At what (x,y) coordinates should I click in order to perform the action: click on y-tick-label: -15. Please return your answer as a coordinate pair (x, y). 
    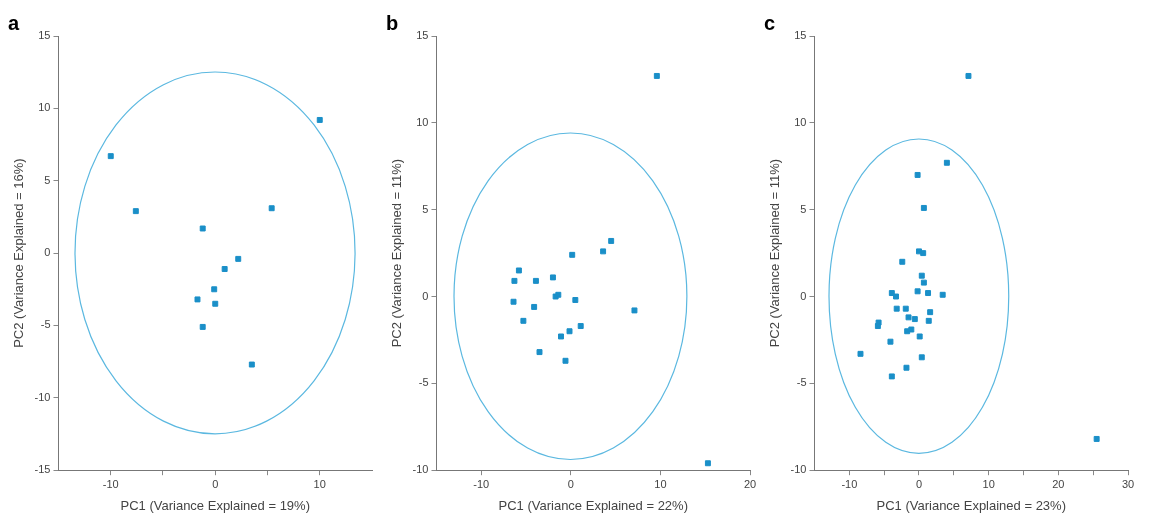
    Looking at the image, I should click on (42, 469).